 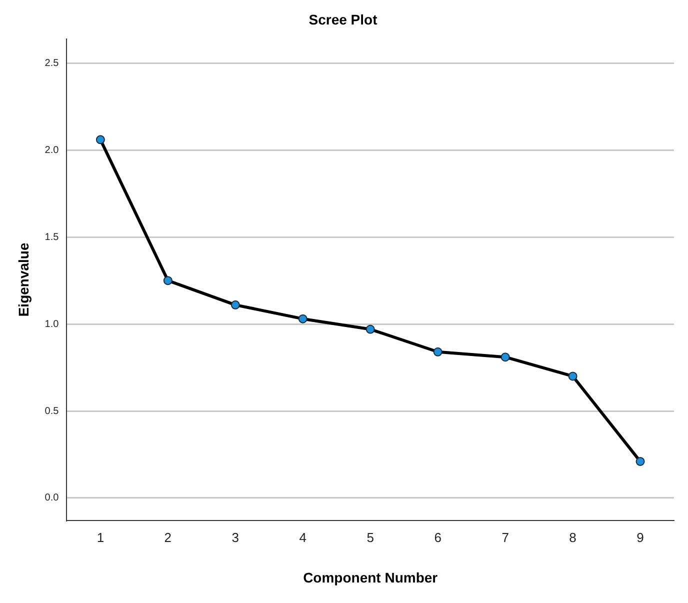 What do you see at coordinates (52, 150) in the screenshot?
I see `y-tick-label: 2.0` at bounding box center [52, 150].